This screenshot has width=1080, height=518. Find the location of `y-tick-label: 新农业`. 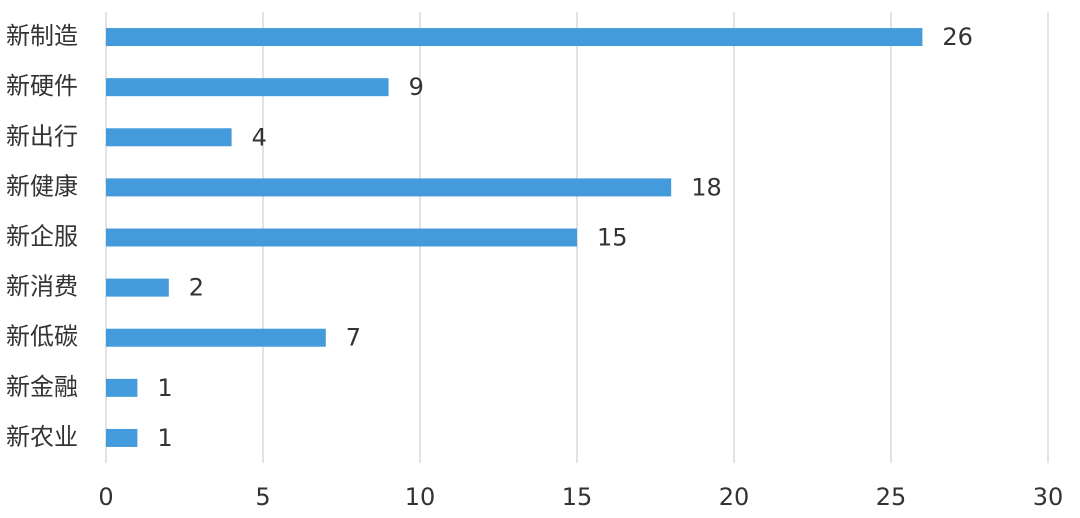

y-tick-label: 新农业 is located at coordinates (42, 437).